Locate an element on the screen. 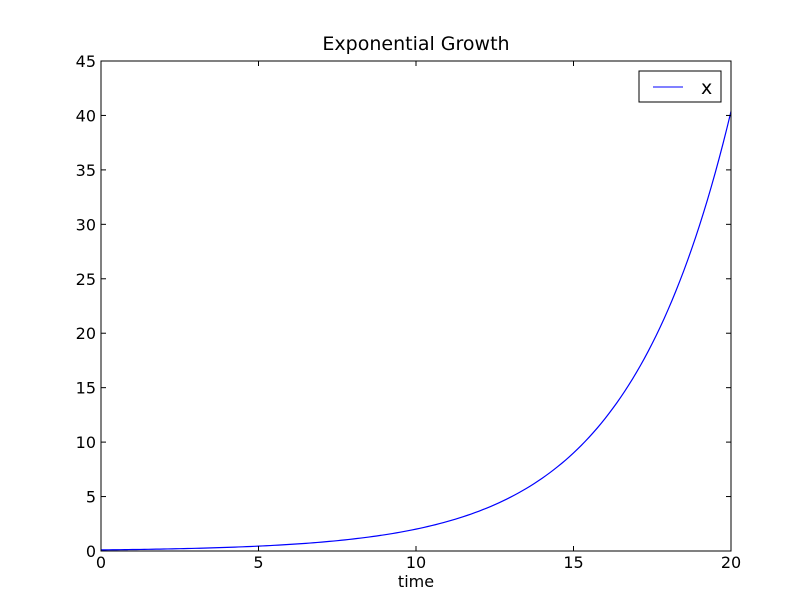 Image resolution: width=812 pixels, height=612 pixels. x-tick-label: 0 is located at coordinates (101, 562).